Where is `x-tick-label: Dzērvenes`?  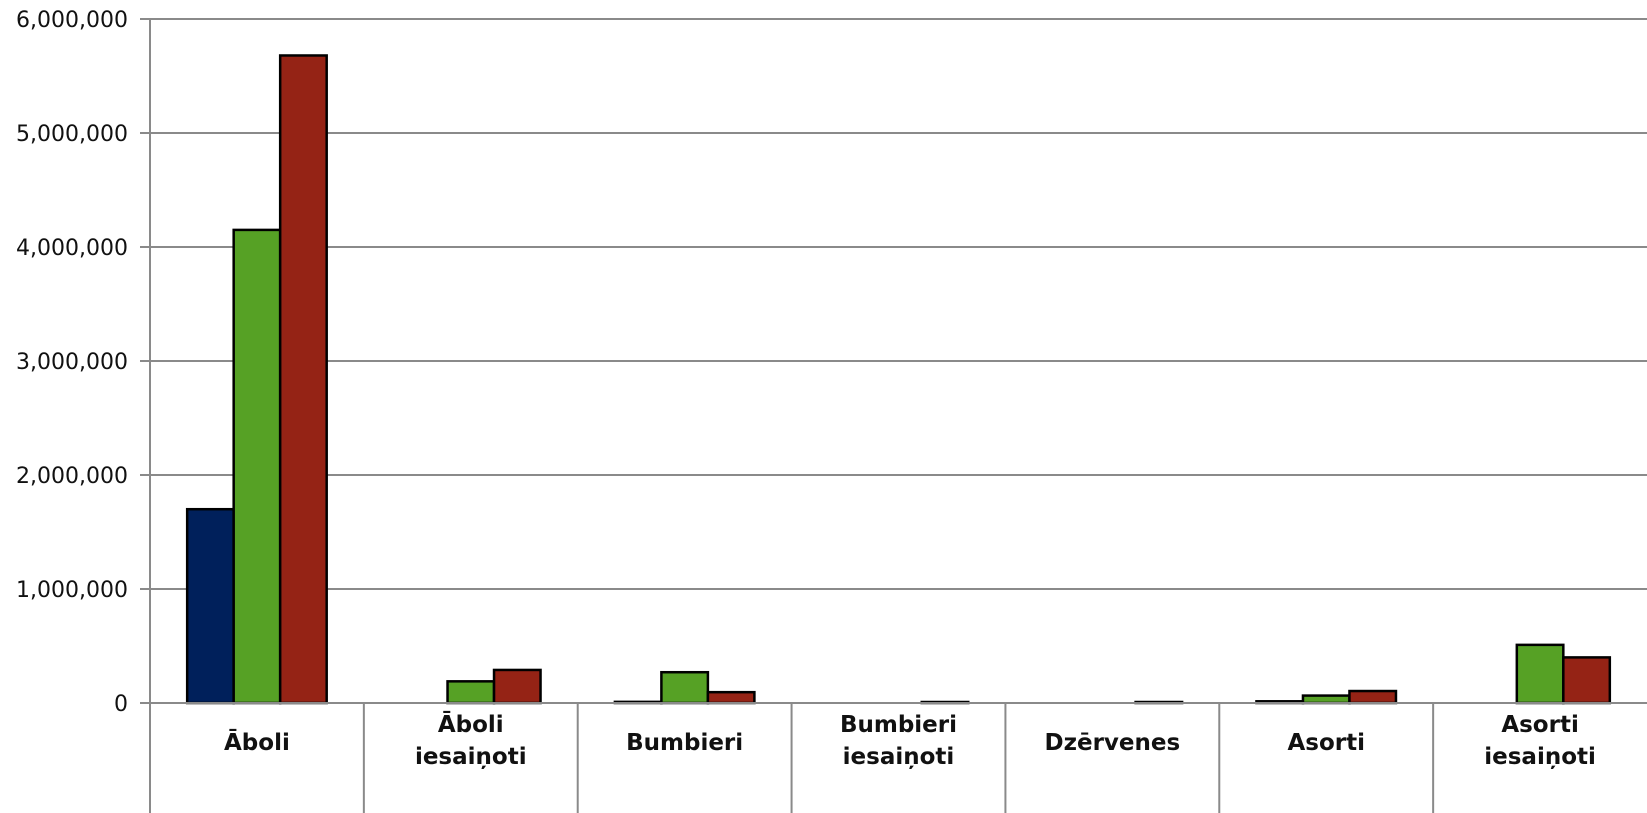 x-tick-label: Dzērvenes is located at coordinates (1113, 743).